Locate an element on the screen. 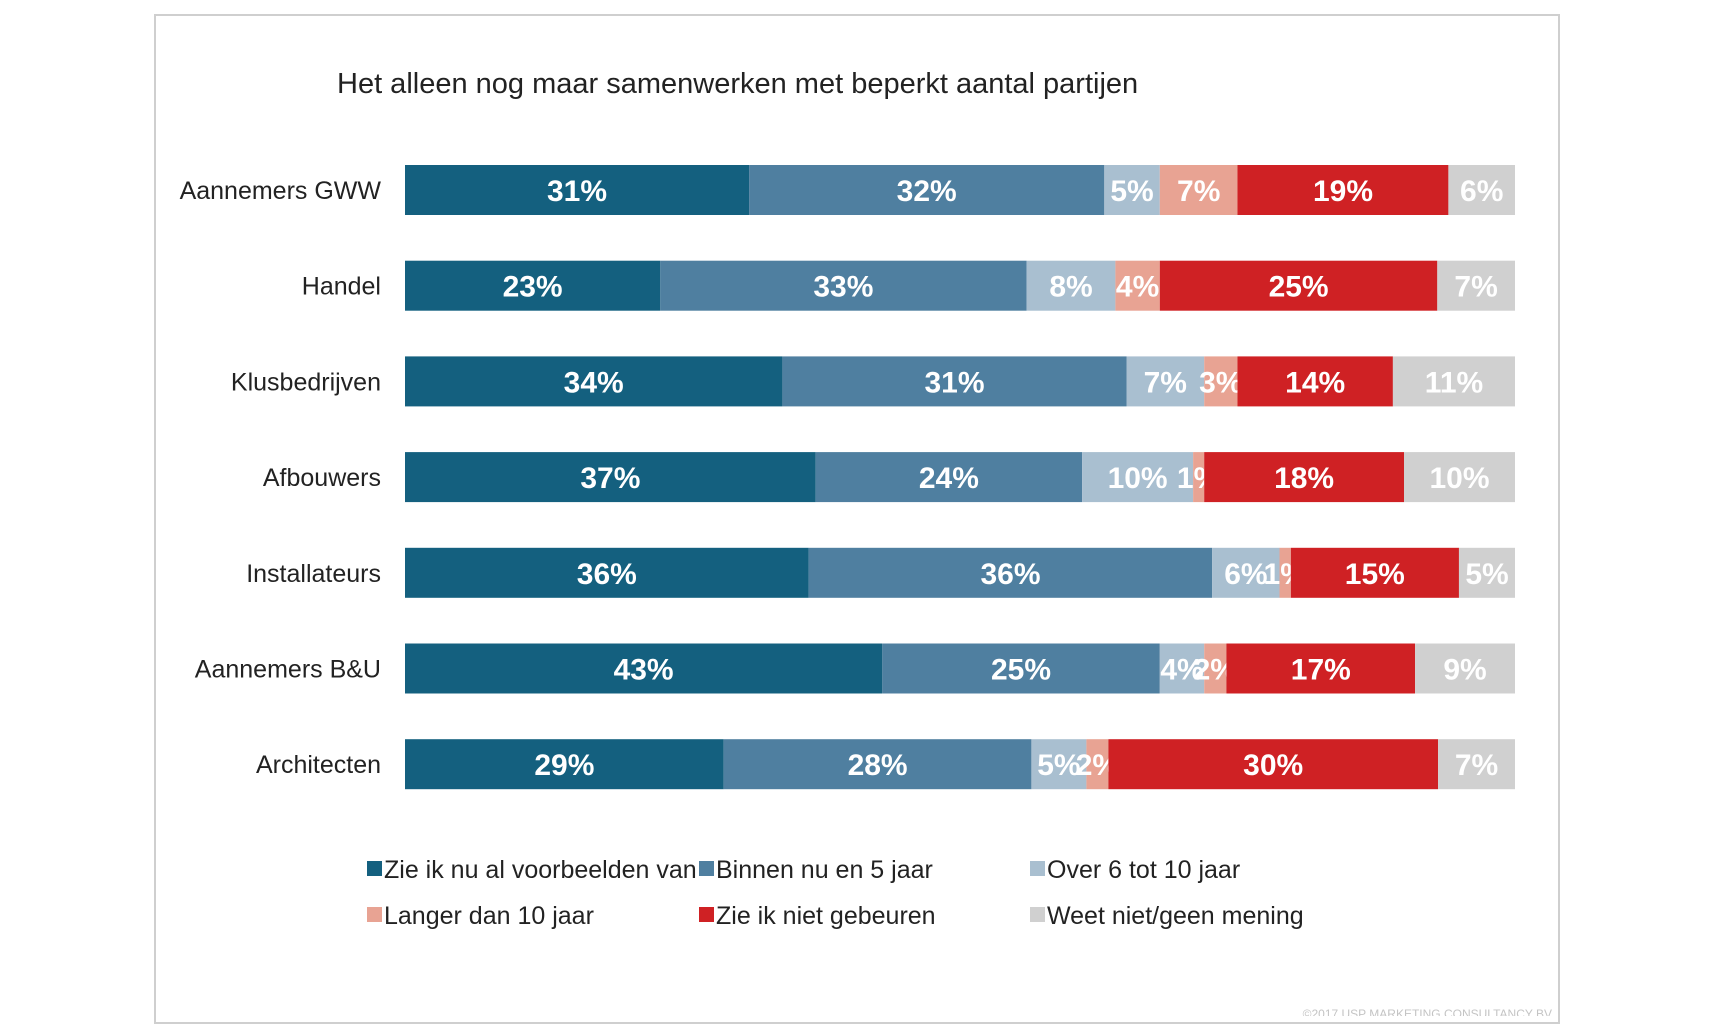 The image size is (1723, 1024). data-label: 14% is located at coordinates (1315, 382).